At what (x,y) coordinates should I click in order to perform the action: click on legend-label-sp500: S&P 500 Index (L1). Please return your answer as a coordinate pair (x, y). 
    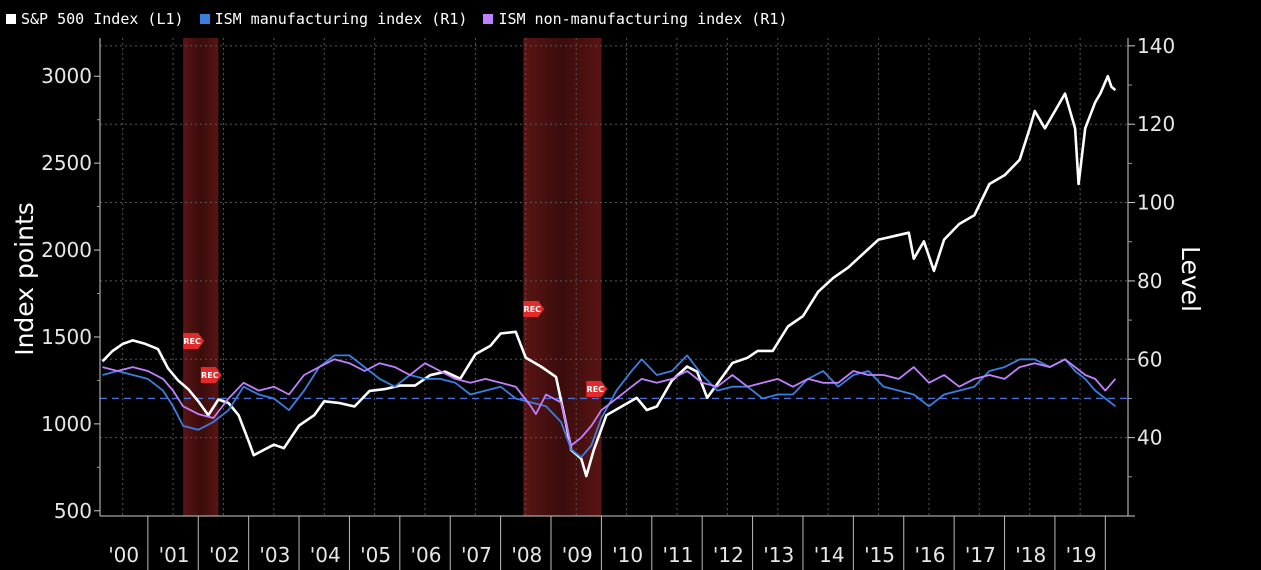
    Looking at the image, I should click on (102, 19).